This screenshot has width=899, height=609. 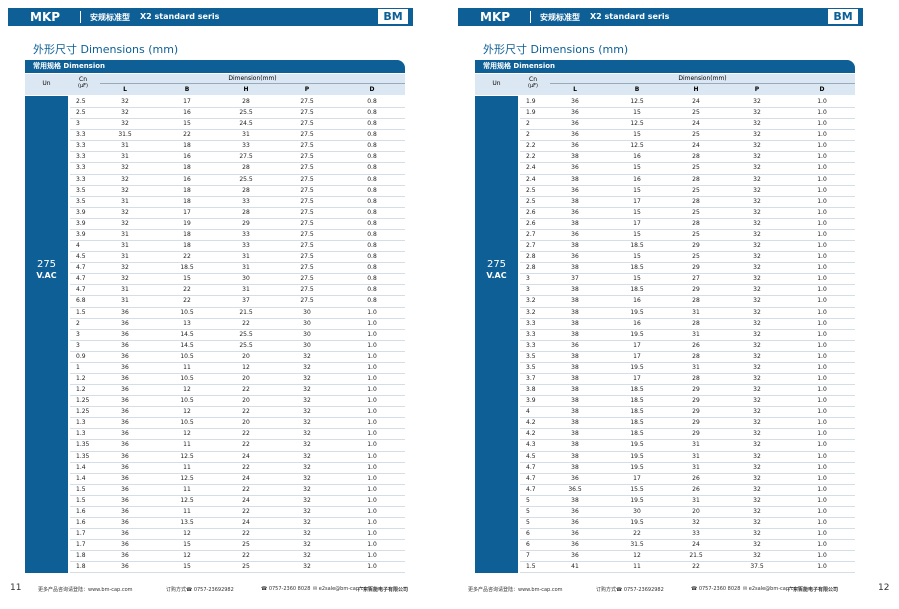 What do you see at coordinates (78, 345) in the screenshot?
I see `cell: 3` at bounding box center [78, 345].